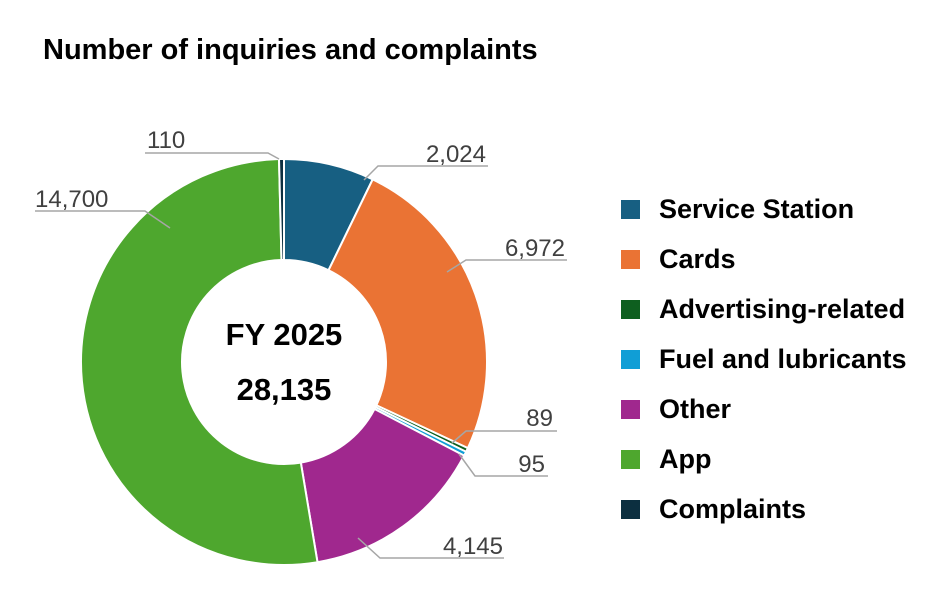  Describe the element at coordinates (473, 546) in the screenshot. I see `data-label-other: 4,145` at that location.